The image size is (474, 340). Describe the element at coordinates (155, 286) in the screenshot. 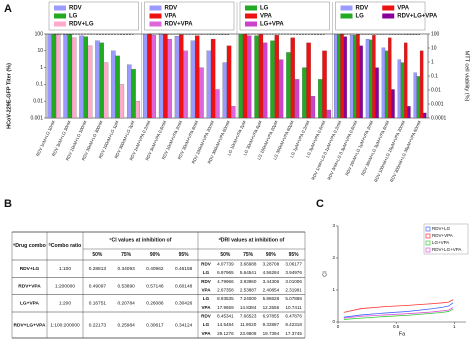

I see `ci-cell: 0.57146` at that location.